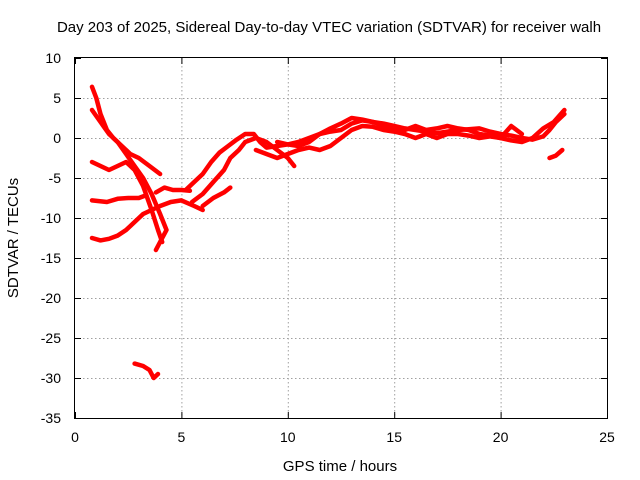  What do you see at coordinates (57, 138) in the screenshot?
I see `y-tick-label: 0` at bounding box center [57, 138].